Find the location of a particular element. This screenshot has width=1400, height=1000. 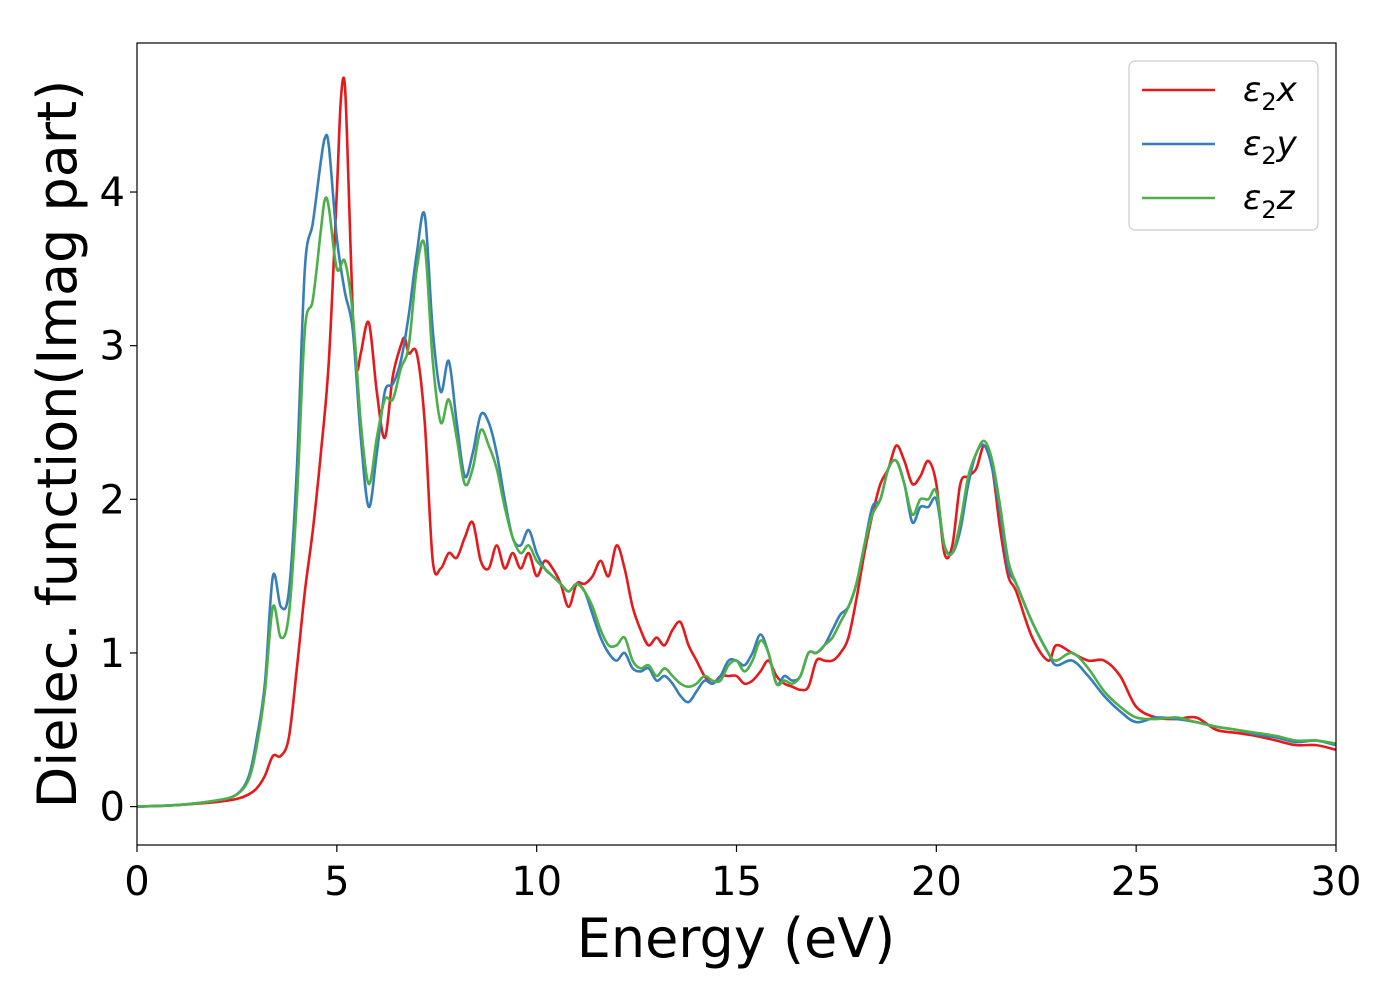

legend-box is located at coordinates (1223, 145).